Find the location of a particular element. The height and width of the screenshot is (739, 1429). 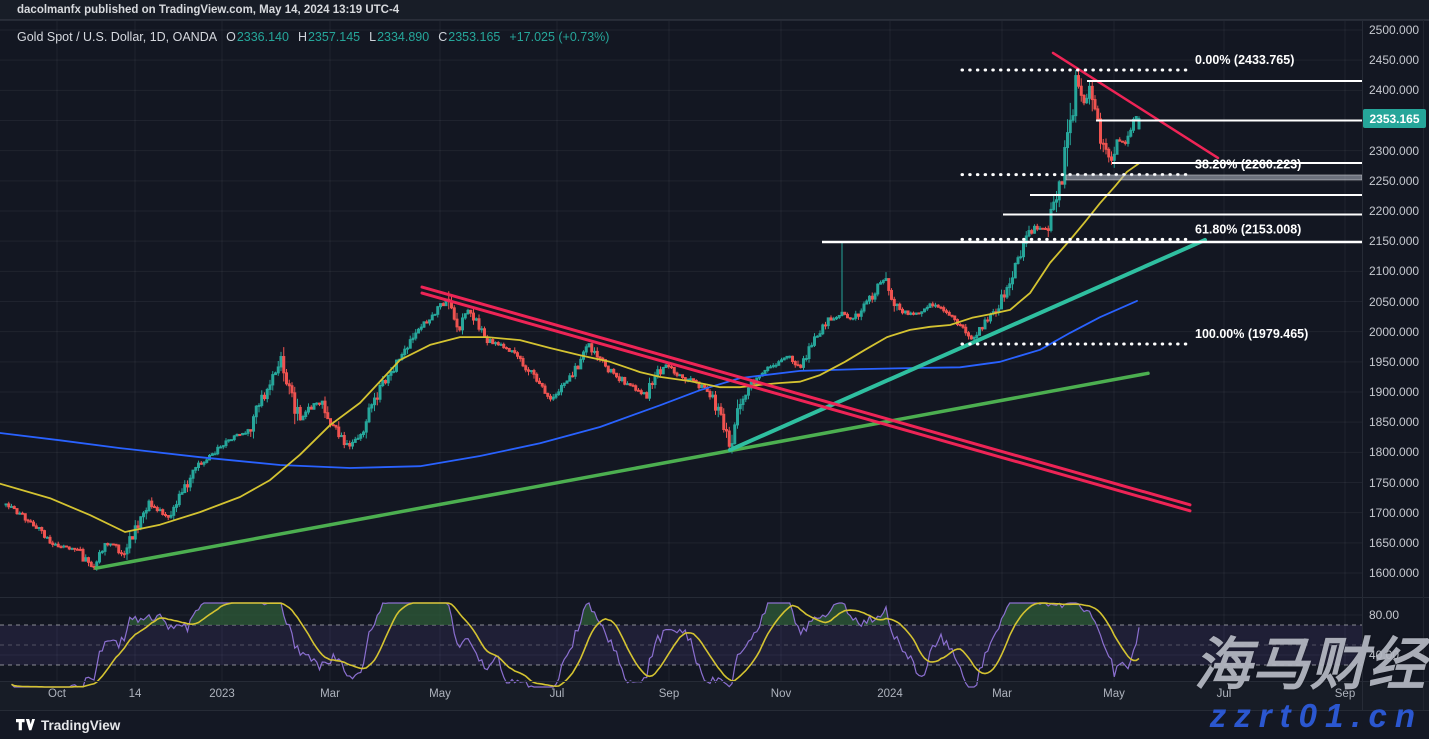

price-tick-label: 2250.000 is located at coordinates (1394, 180).